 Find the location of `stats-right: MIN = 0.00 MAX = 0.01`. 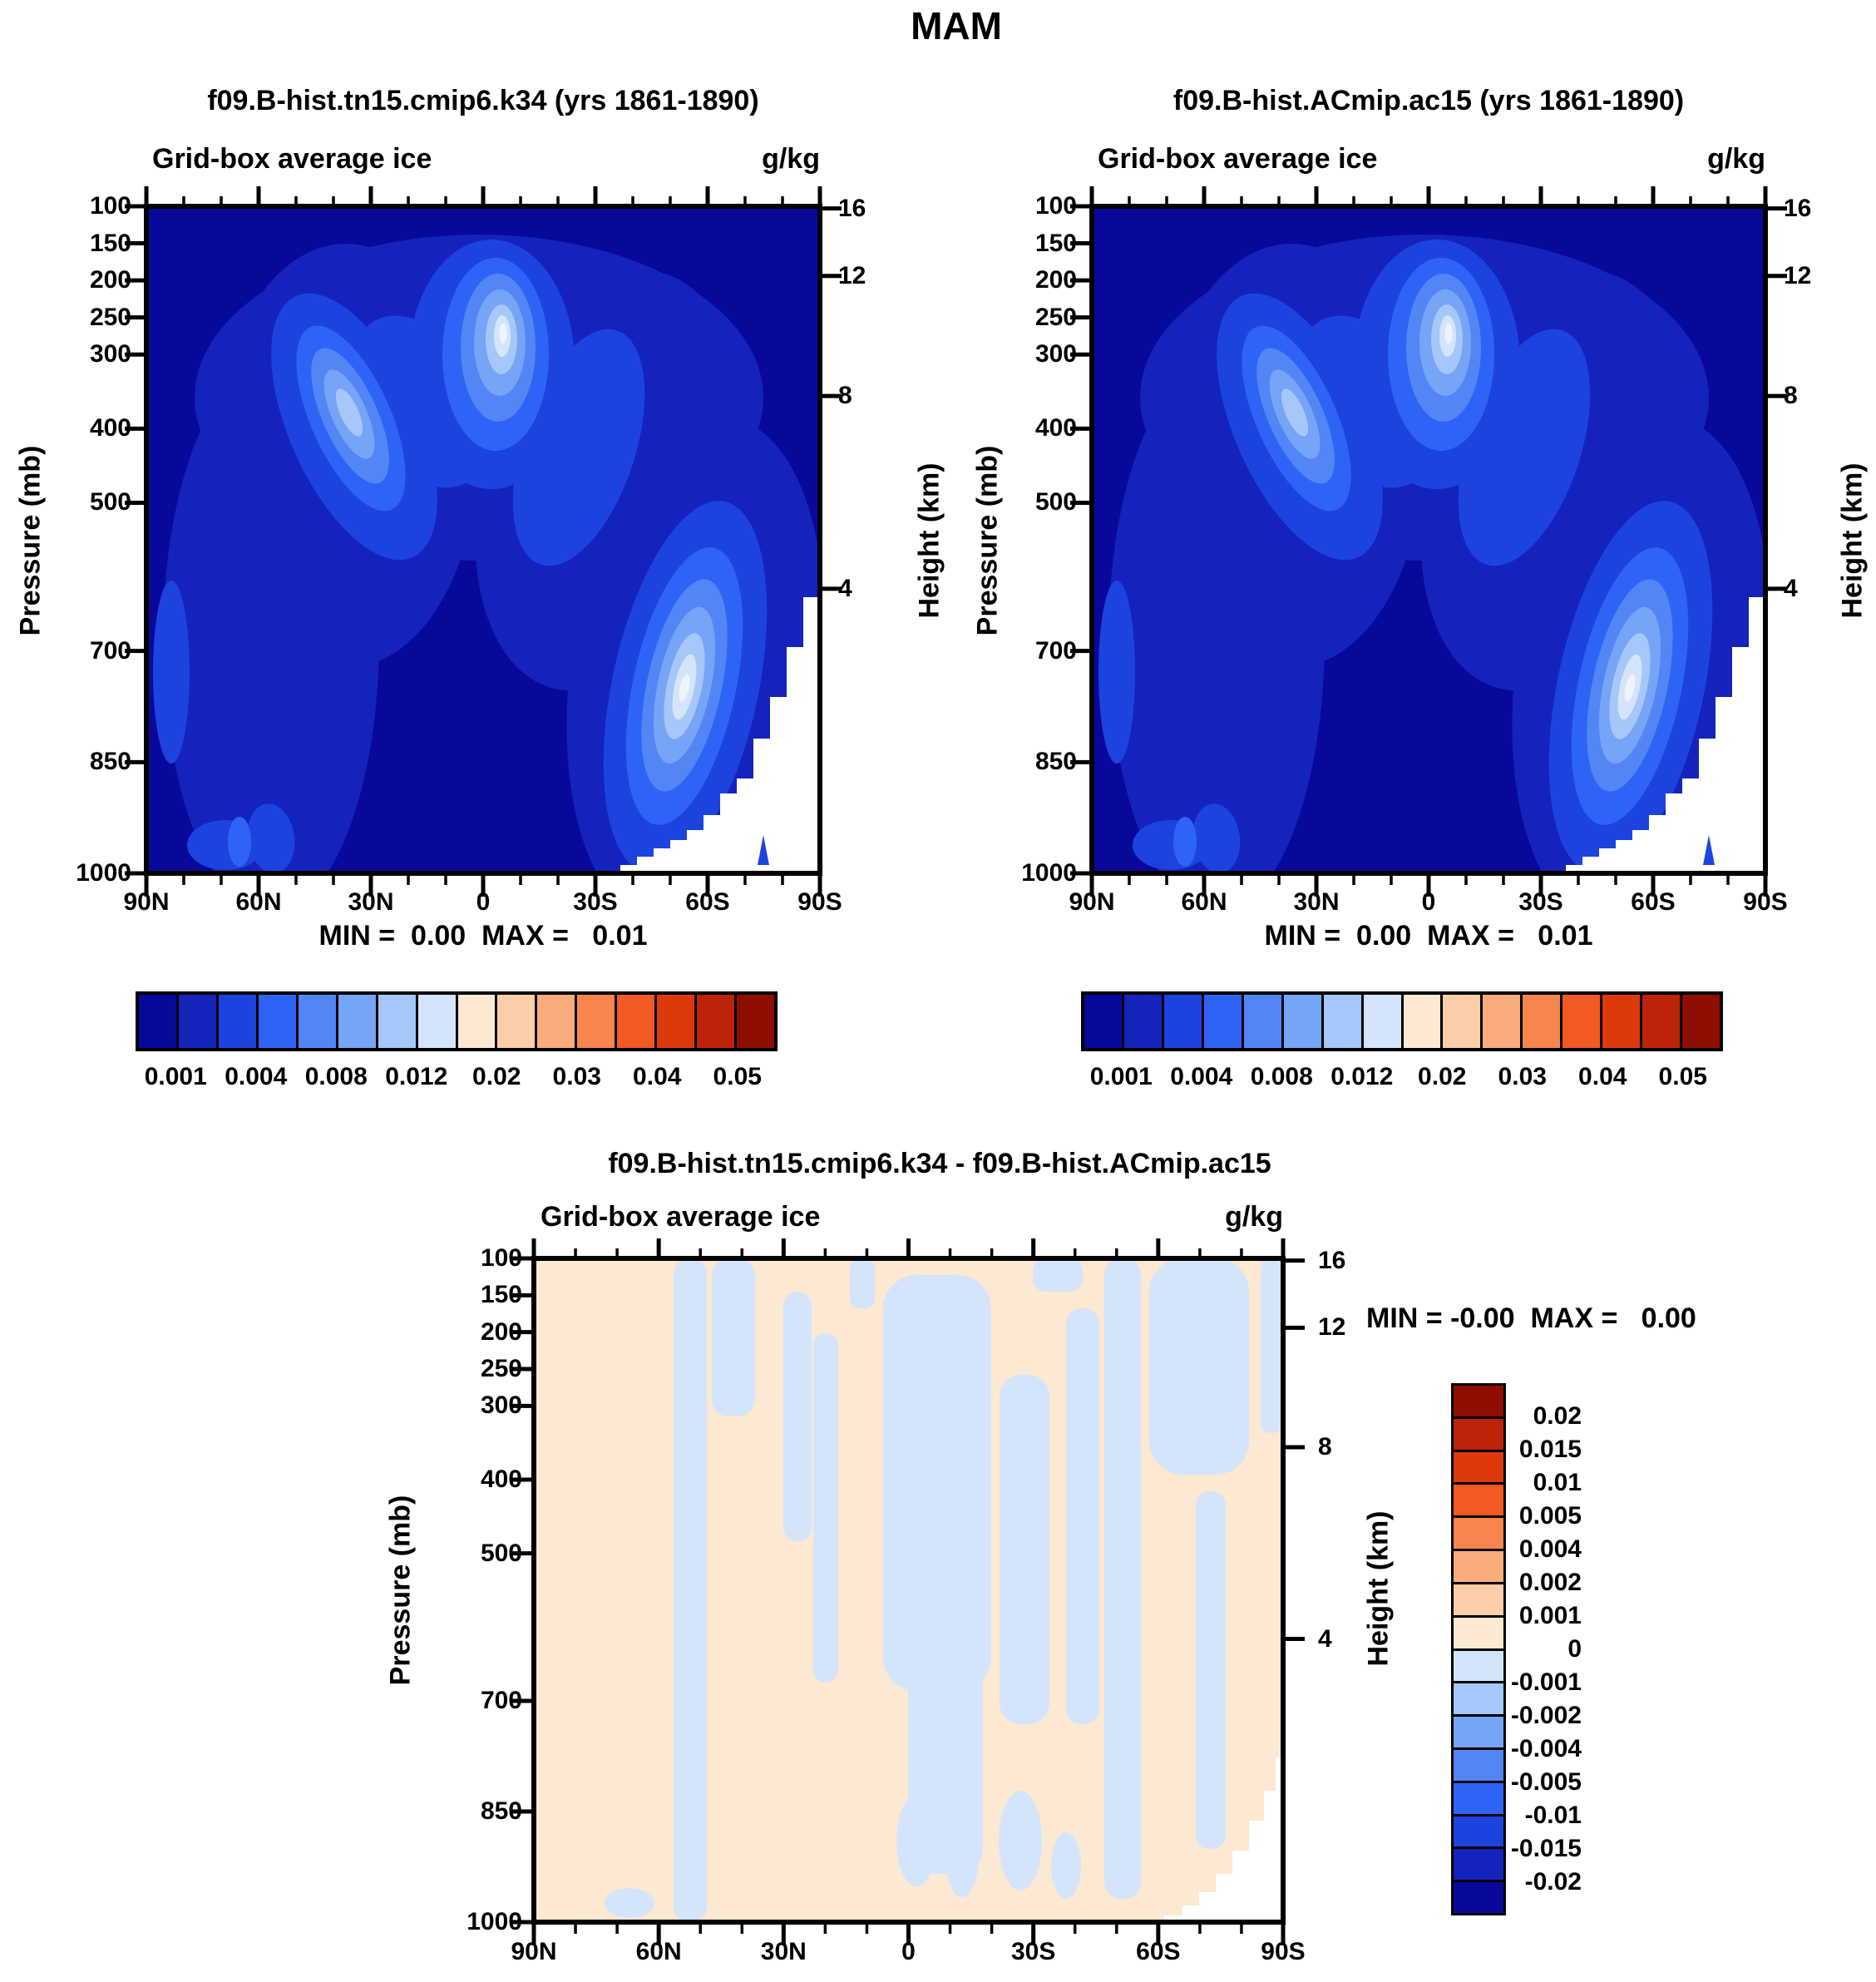

stats-right: MIN = 0.00 MAX = 0.01 is located at coordinates (1428, 935).